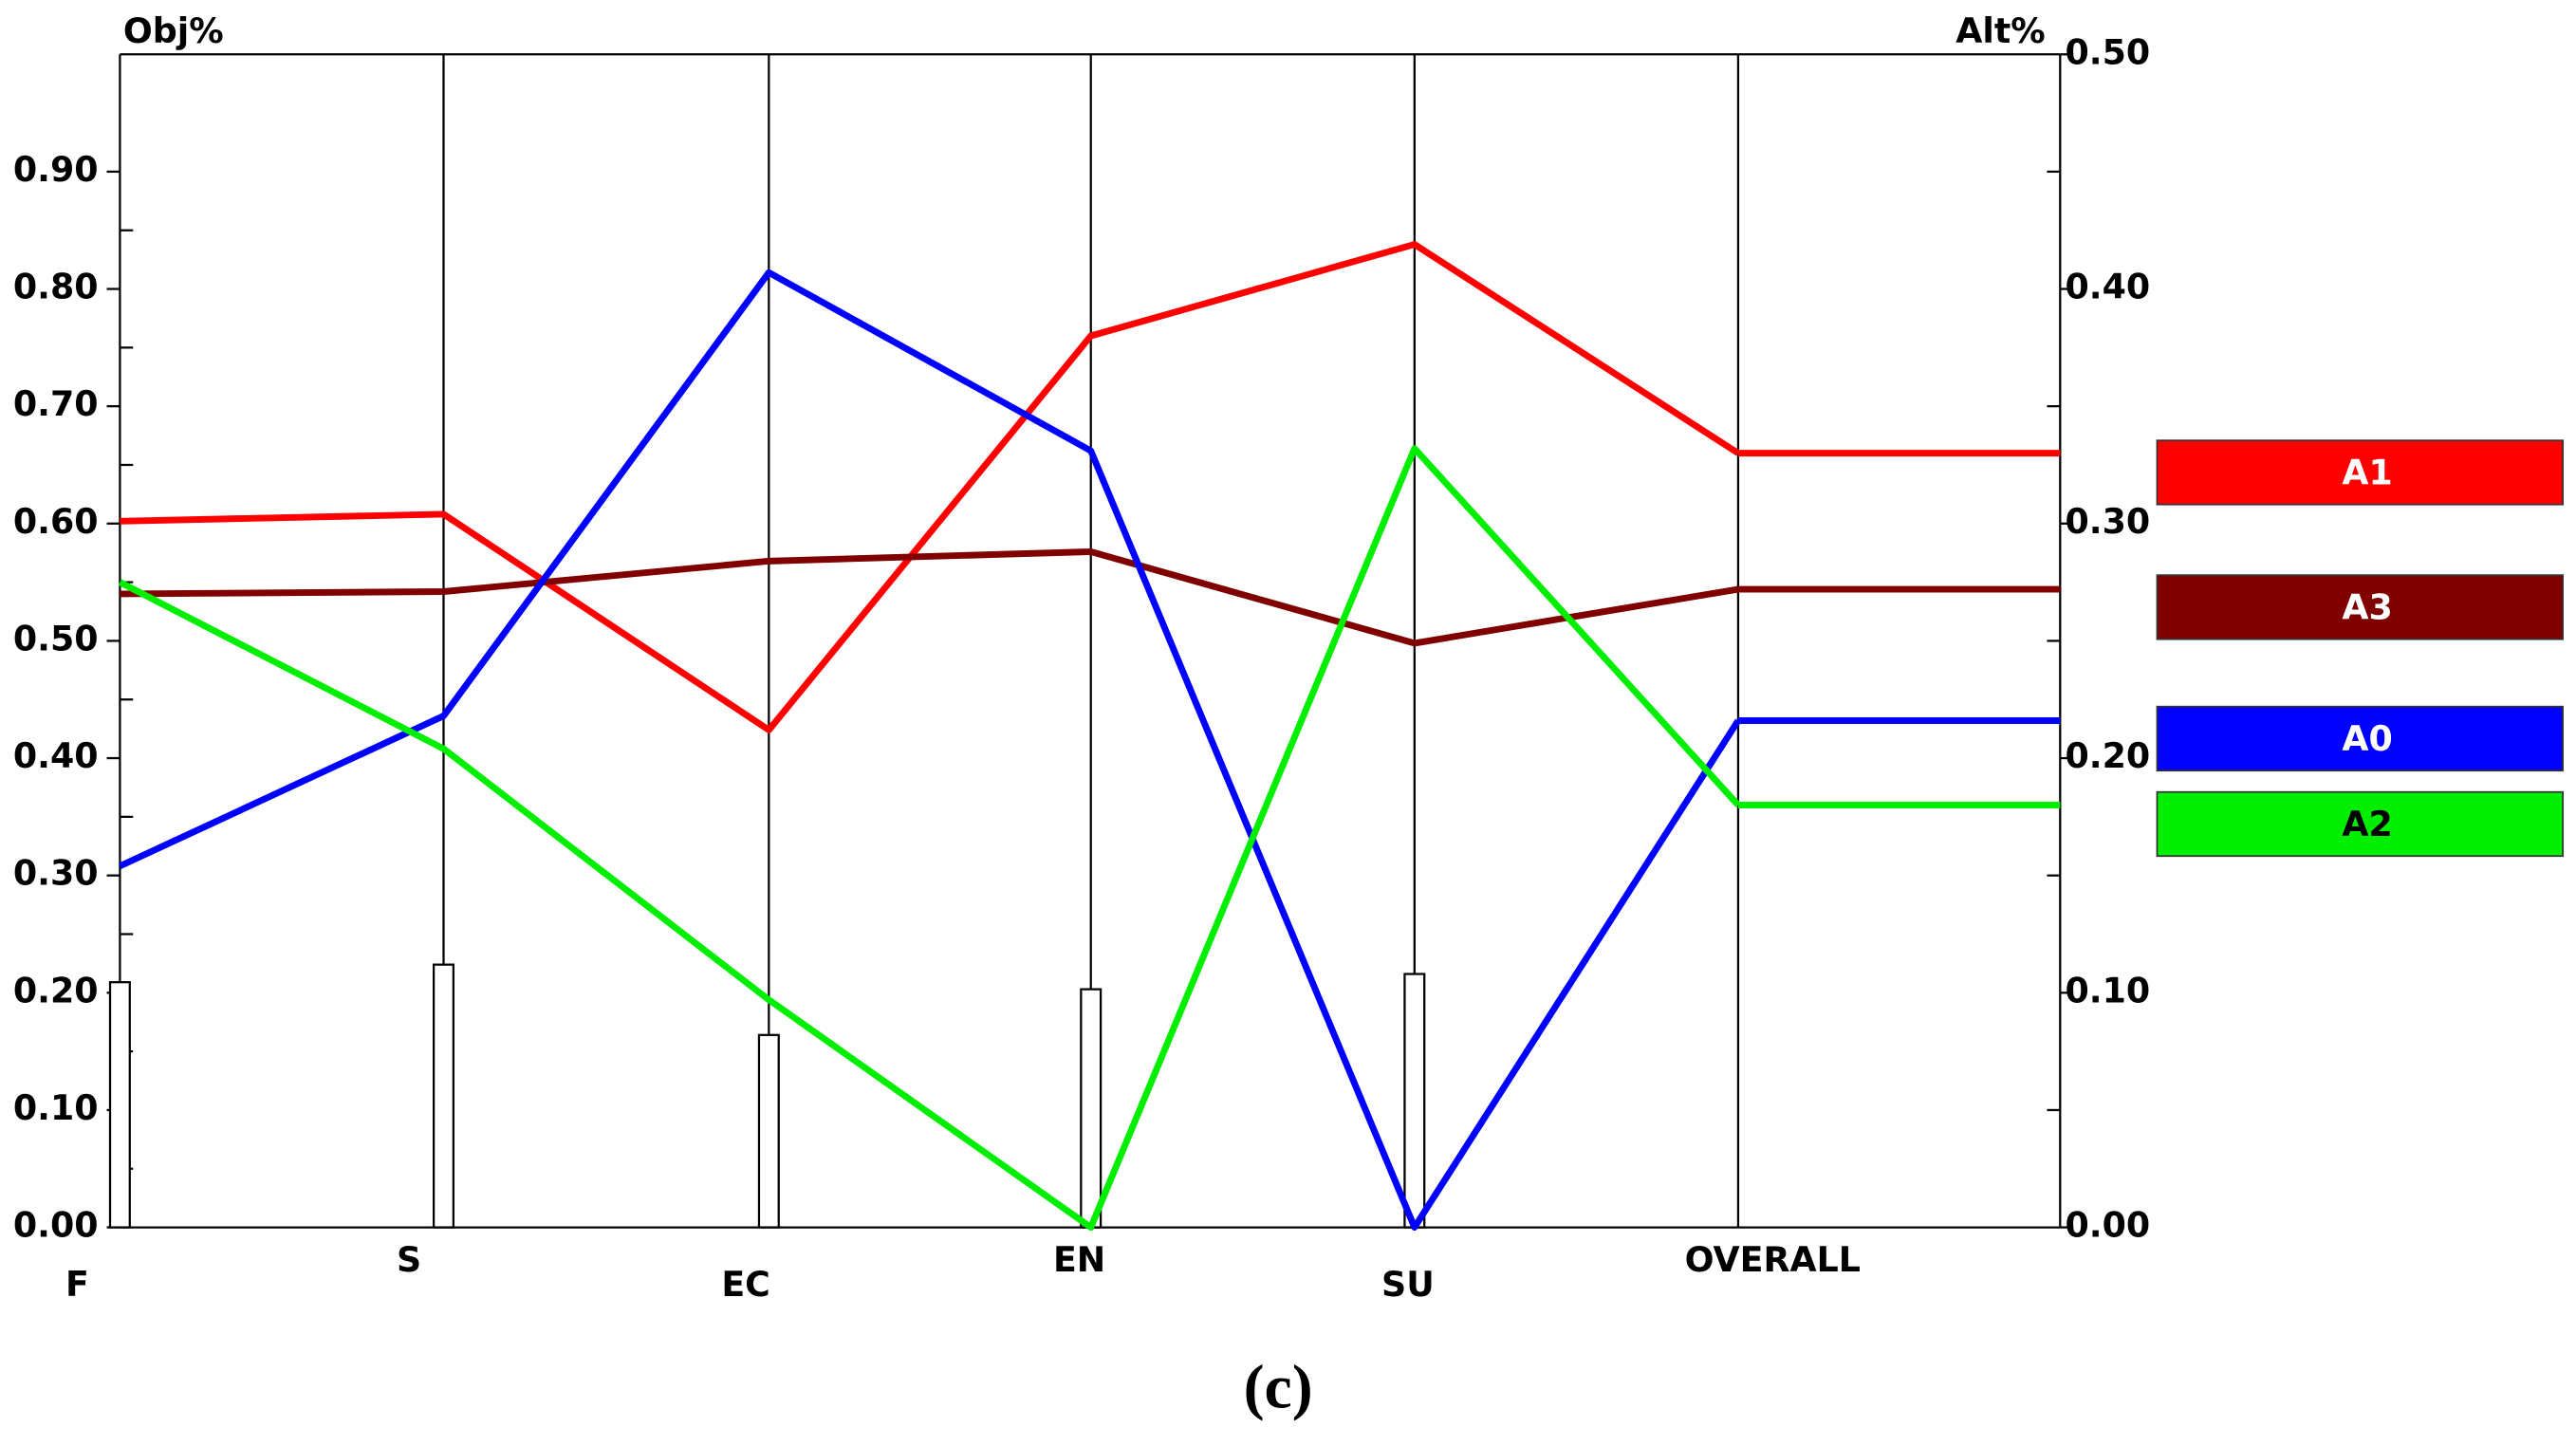 This screenshot has height=1446, width=2576. What do you see at coordinates (56, 287) in the screenshot?
I see `y-tick-label: 0.80` at bounding box center [56, 287].